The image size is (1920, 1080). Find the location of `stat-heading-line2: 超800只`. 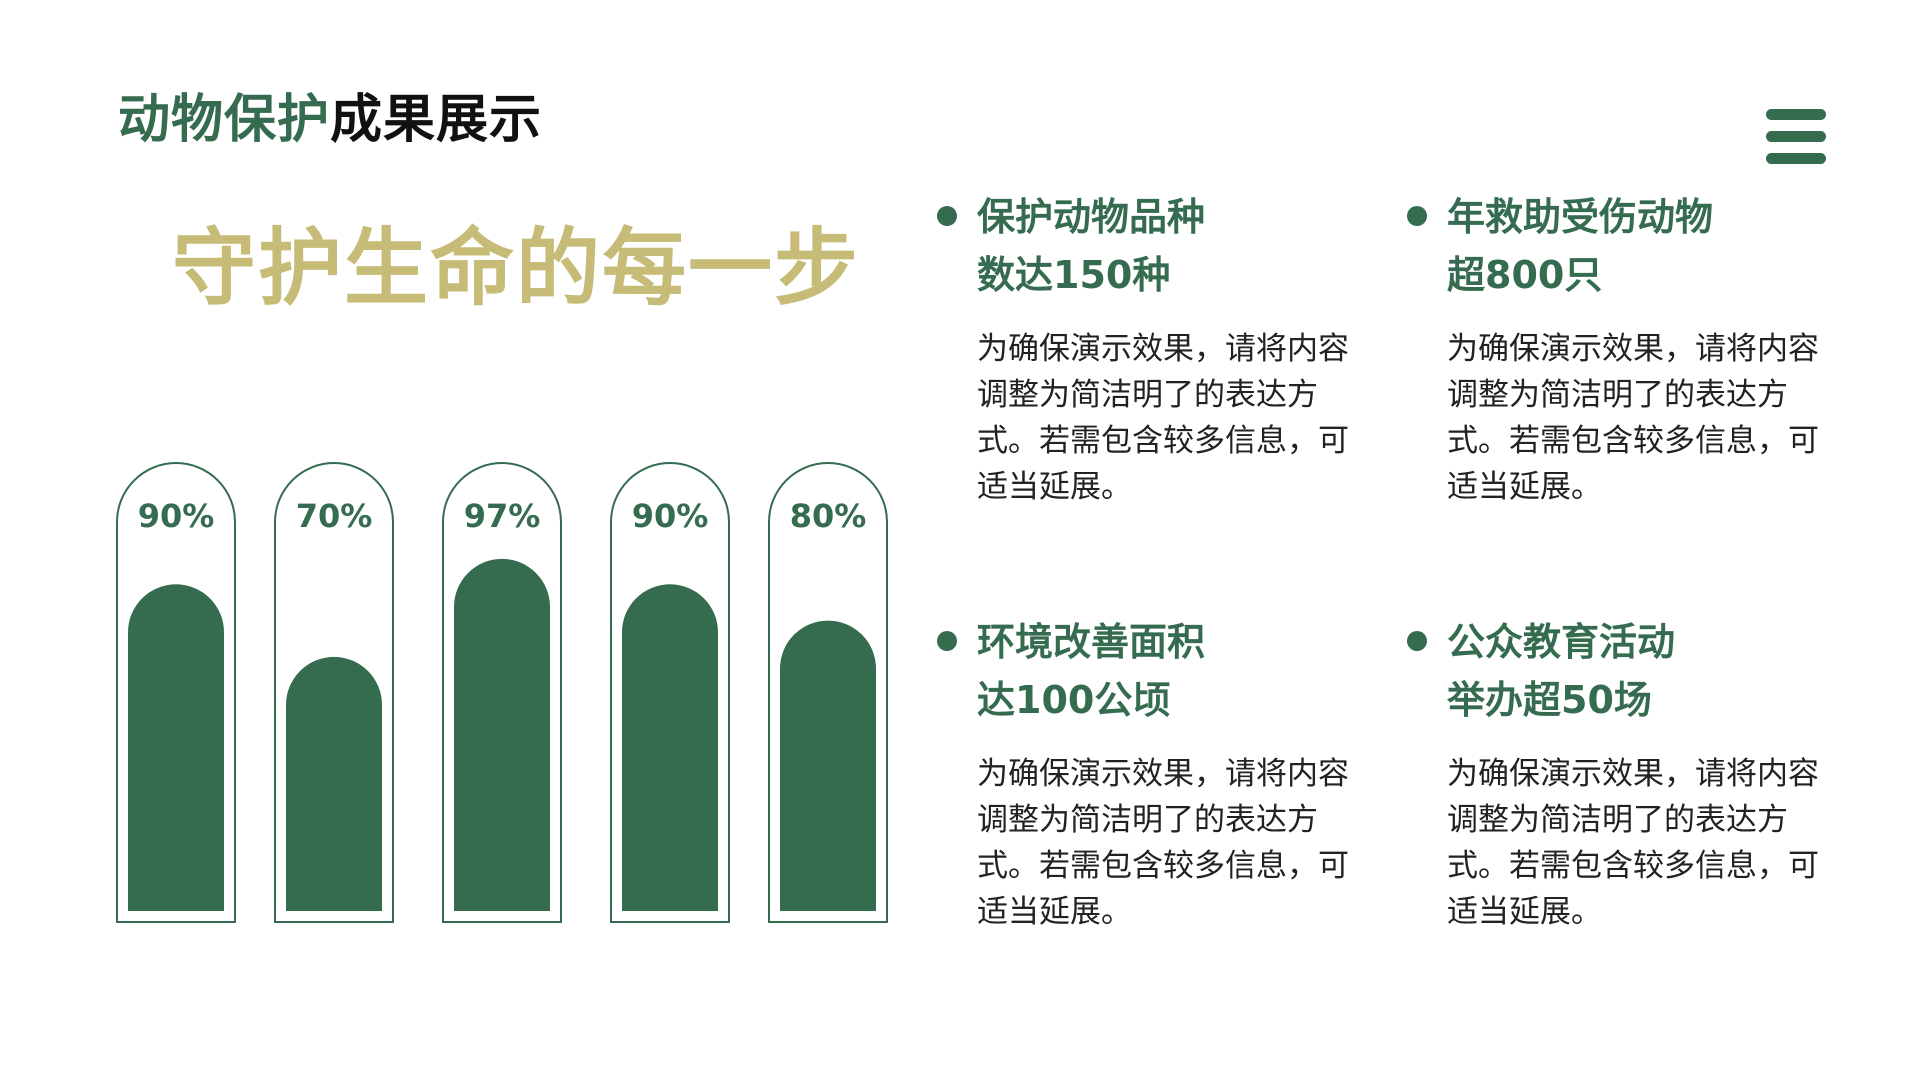

stat-heading-line2: 超800只 is located at coordinates (1525, 275).